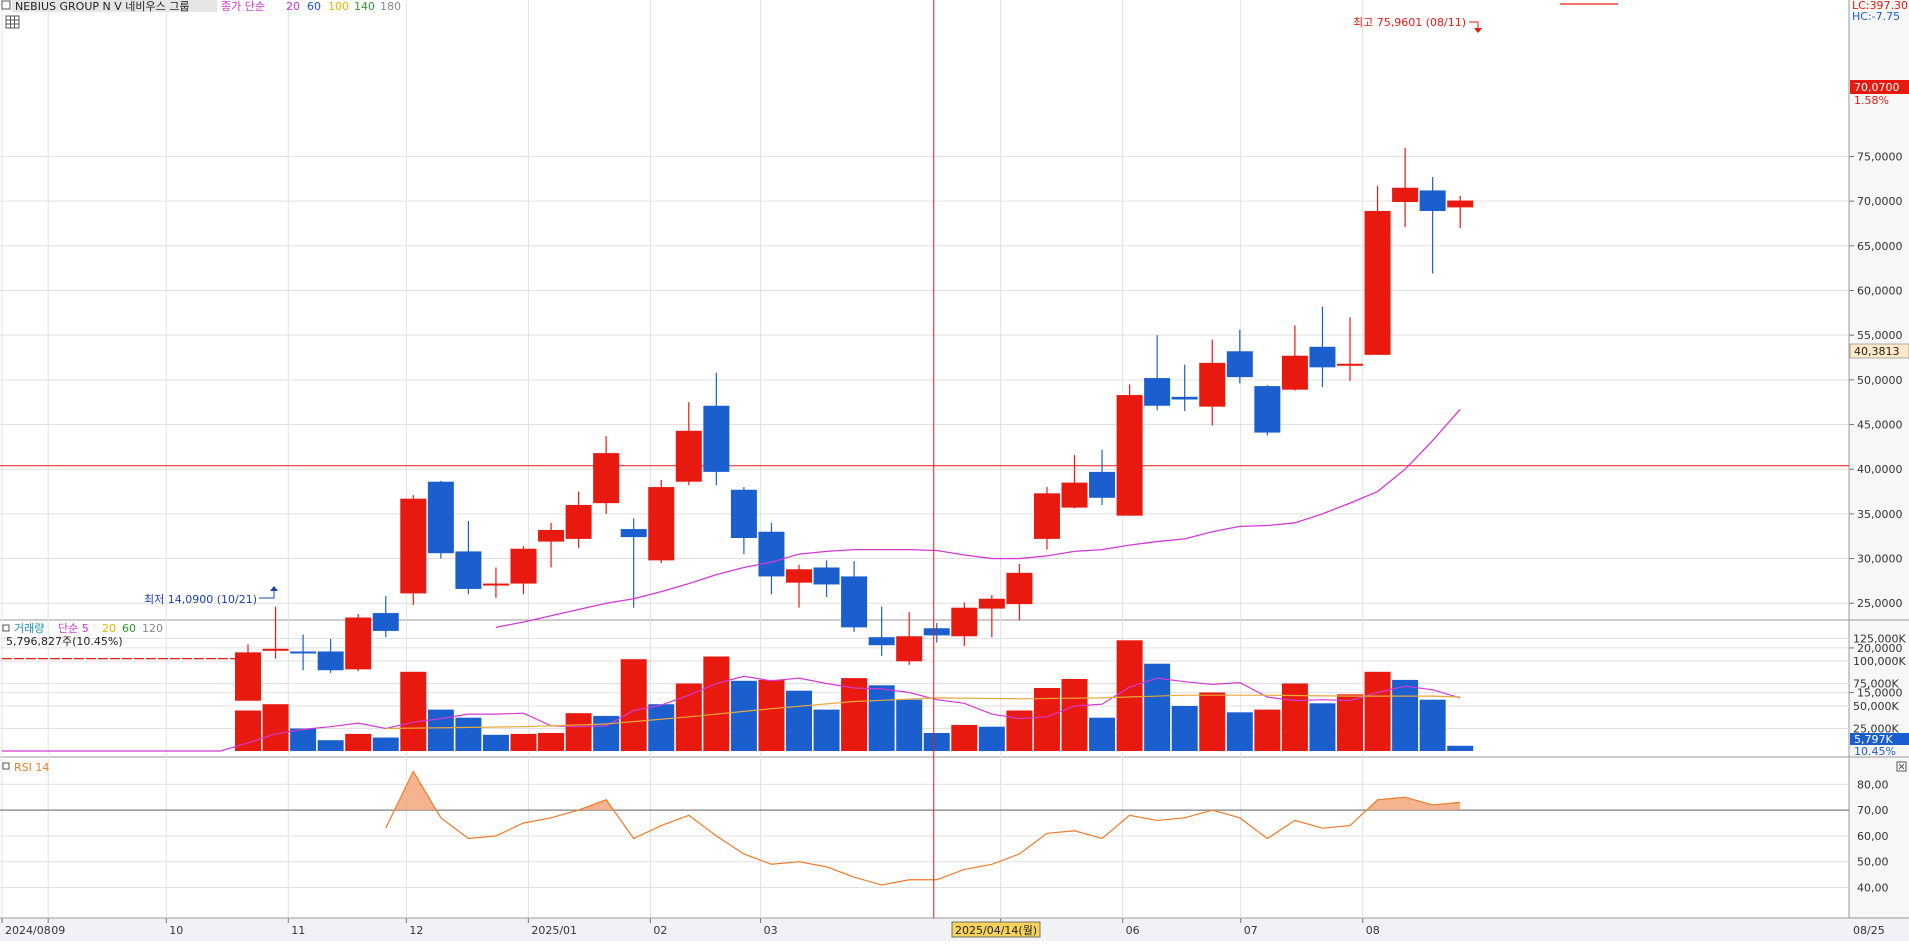 Image resolution: width=1909 pixels, height=945 pixels. I want to click on volume-ma20-line, so click(923, 712).